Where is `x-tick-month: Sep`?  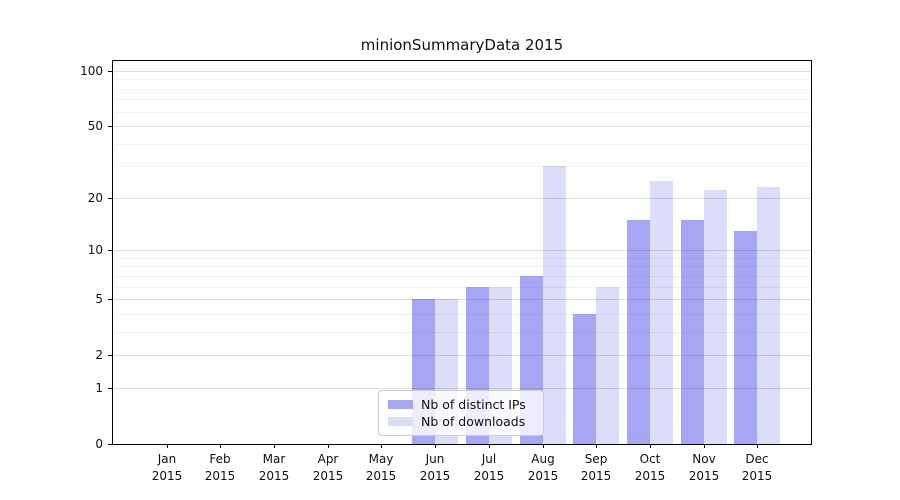 x-tick-month: Sep is located at coordinates (596, 459).